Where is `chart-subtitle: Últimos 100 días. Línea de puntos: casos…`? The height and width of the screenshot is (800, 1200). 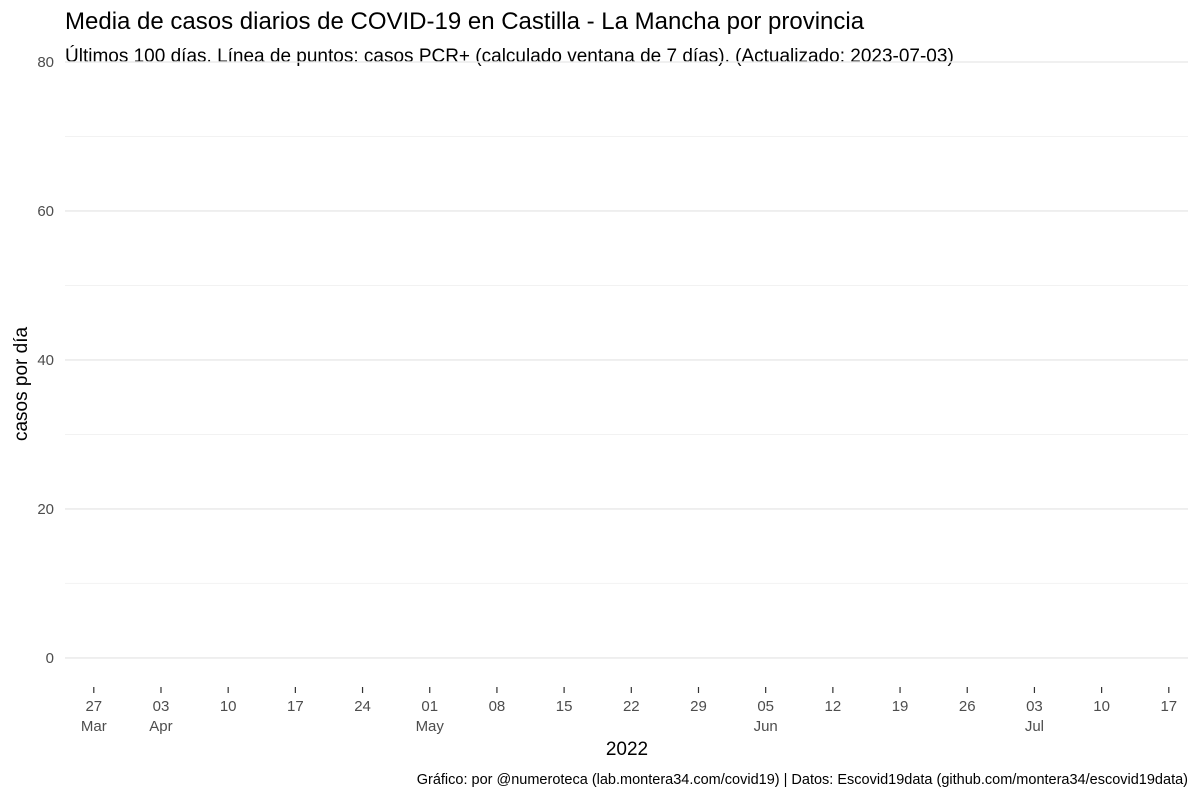
chart-subtitle: Últimos 100 días. Línea de puntos: casos… is located at coordinates (509, 56).